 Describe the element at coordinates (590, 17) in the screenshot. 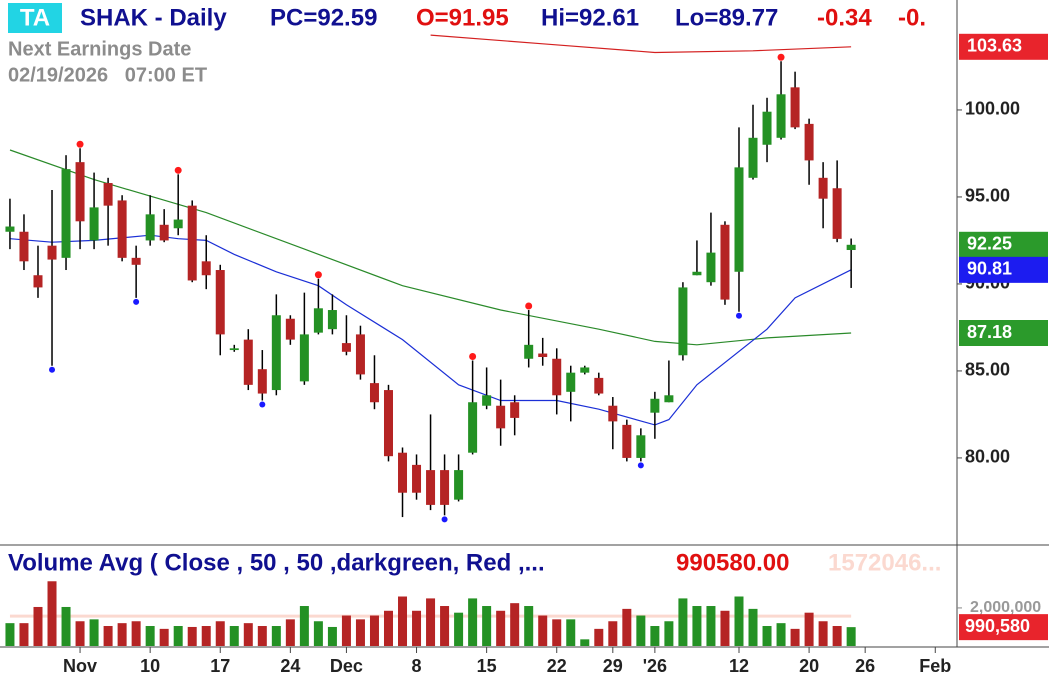

I see `high: Hi=92.61` at that location.